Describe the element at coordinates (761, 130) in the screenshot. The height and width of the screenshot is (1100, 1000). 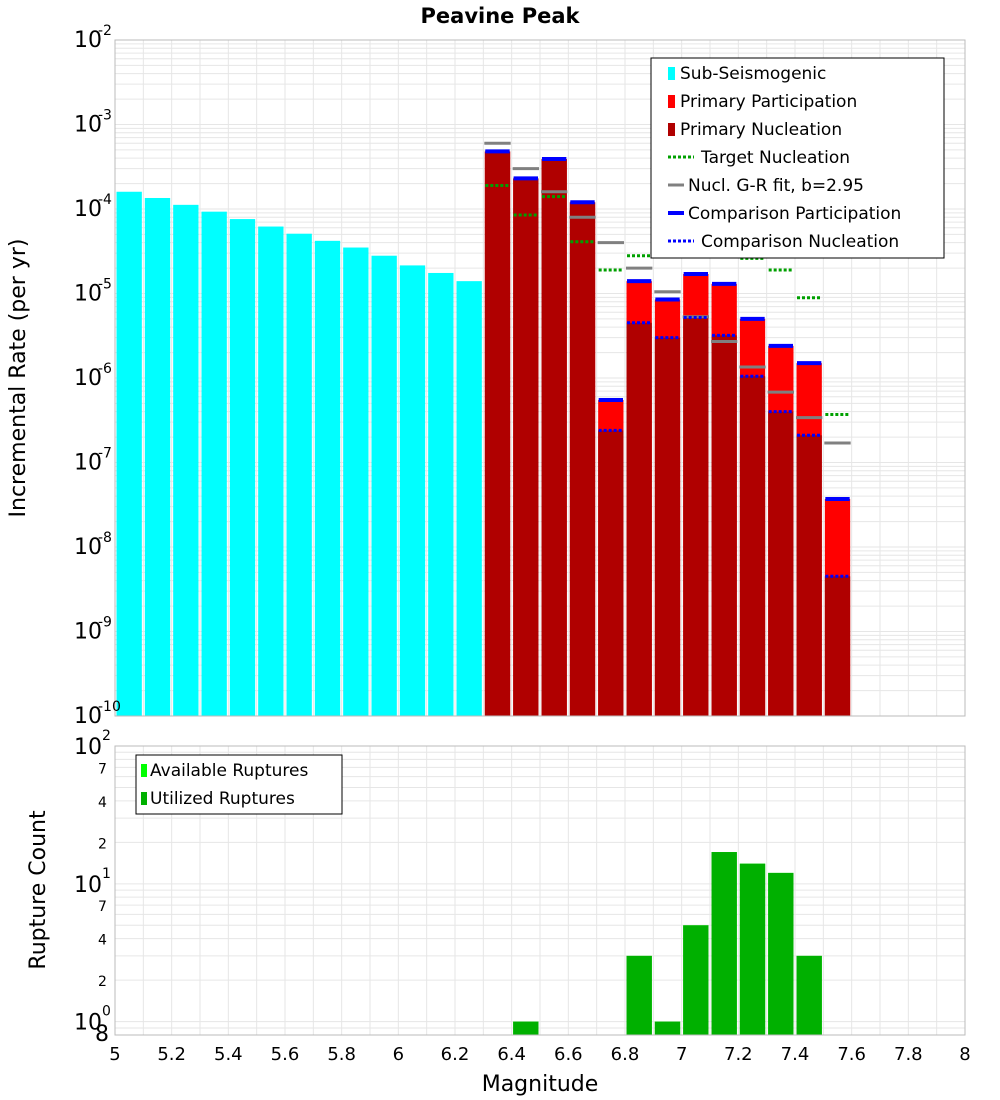
I see `legend-label: Primary Nucleation` at that location.